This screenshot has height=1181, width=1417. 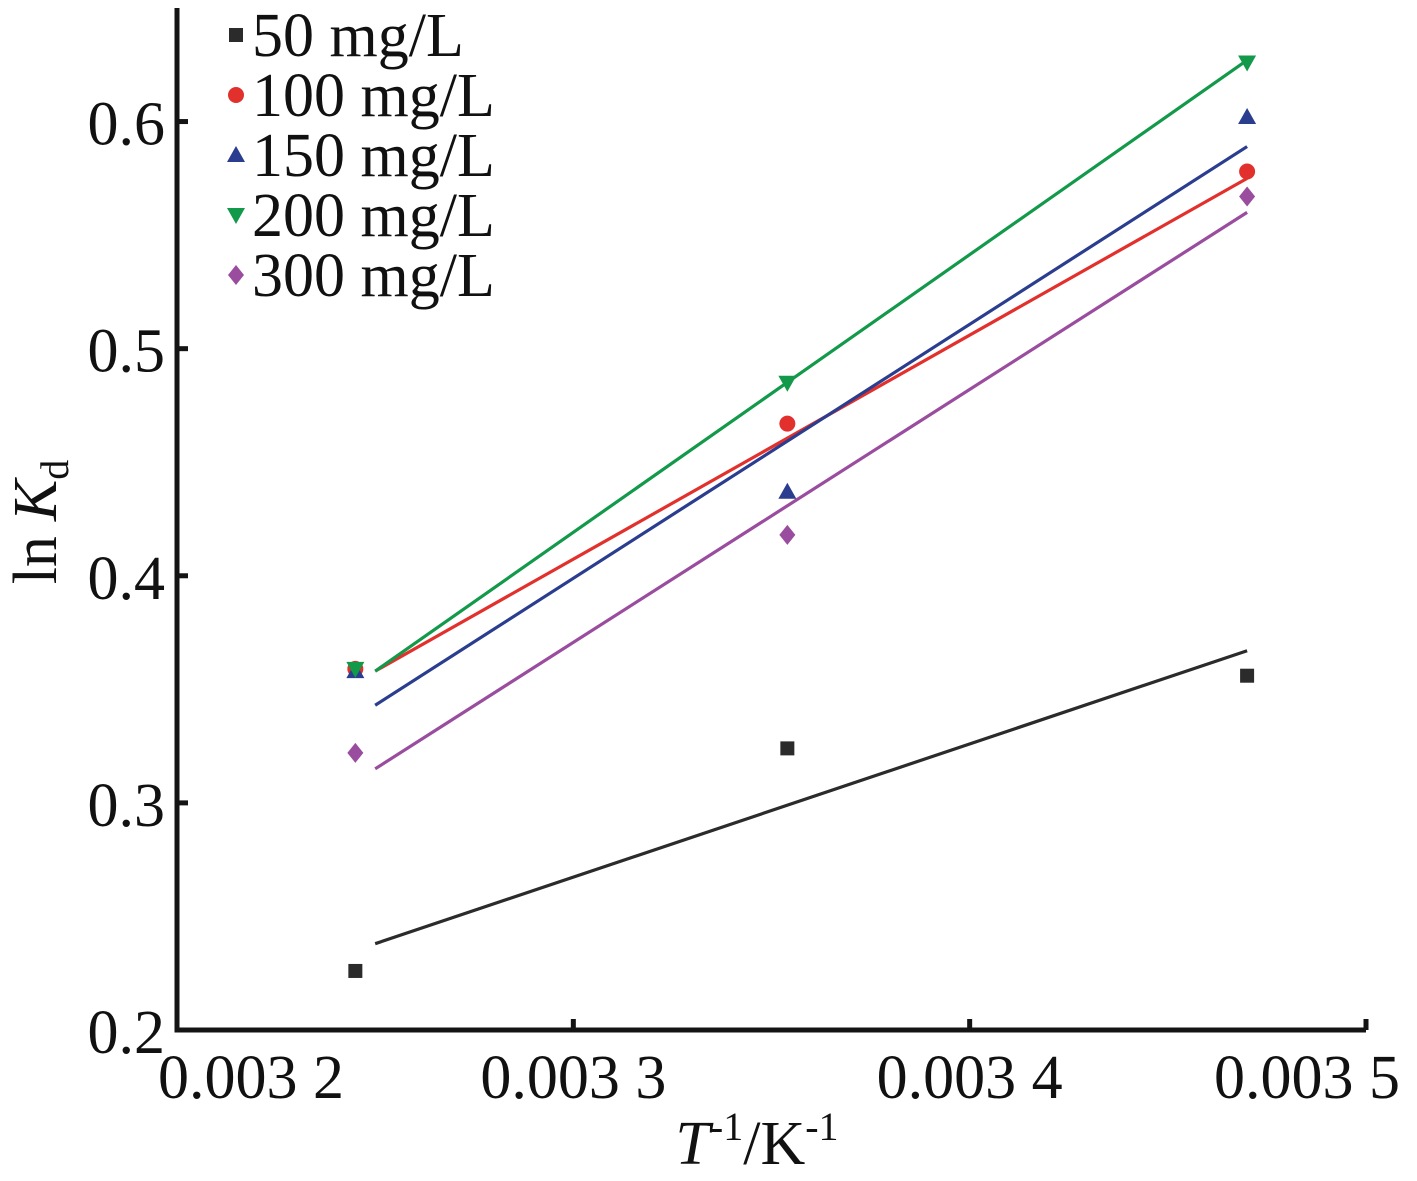 I want to click on y-axis-title: ln Kd, so click(x=39, y=522).